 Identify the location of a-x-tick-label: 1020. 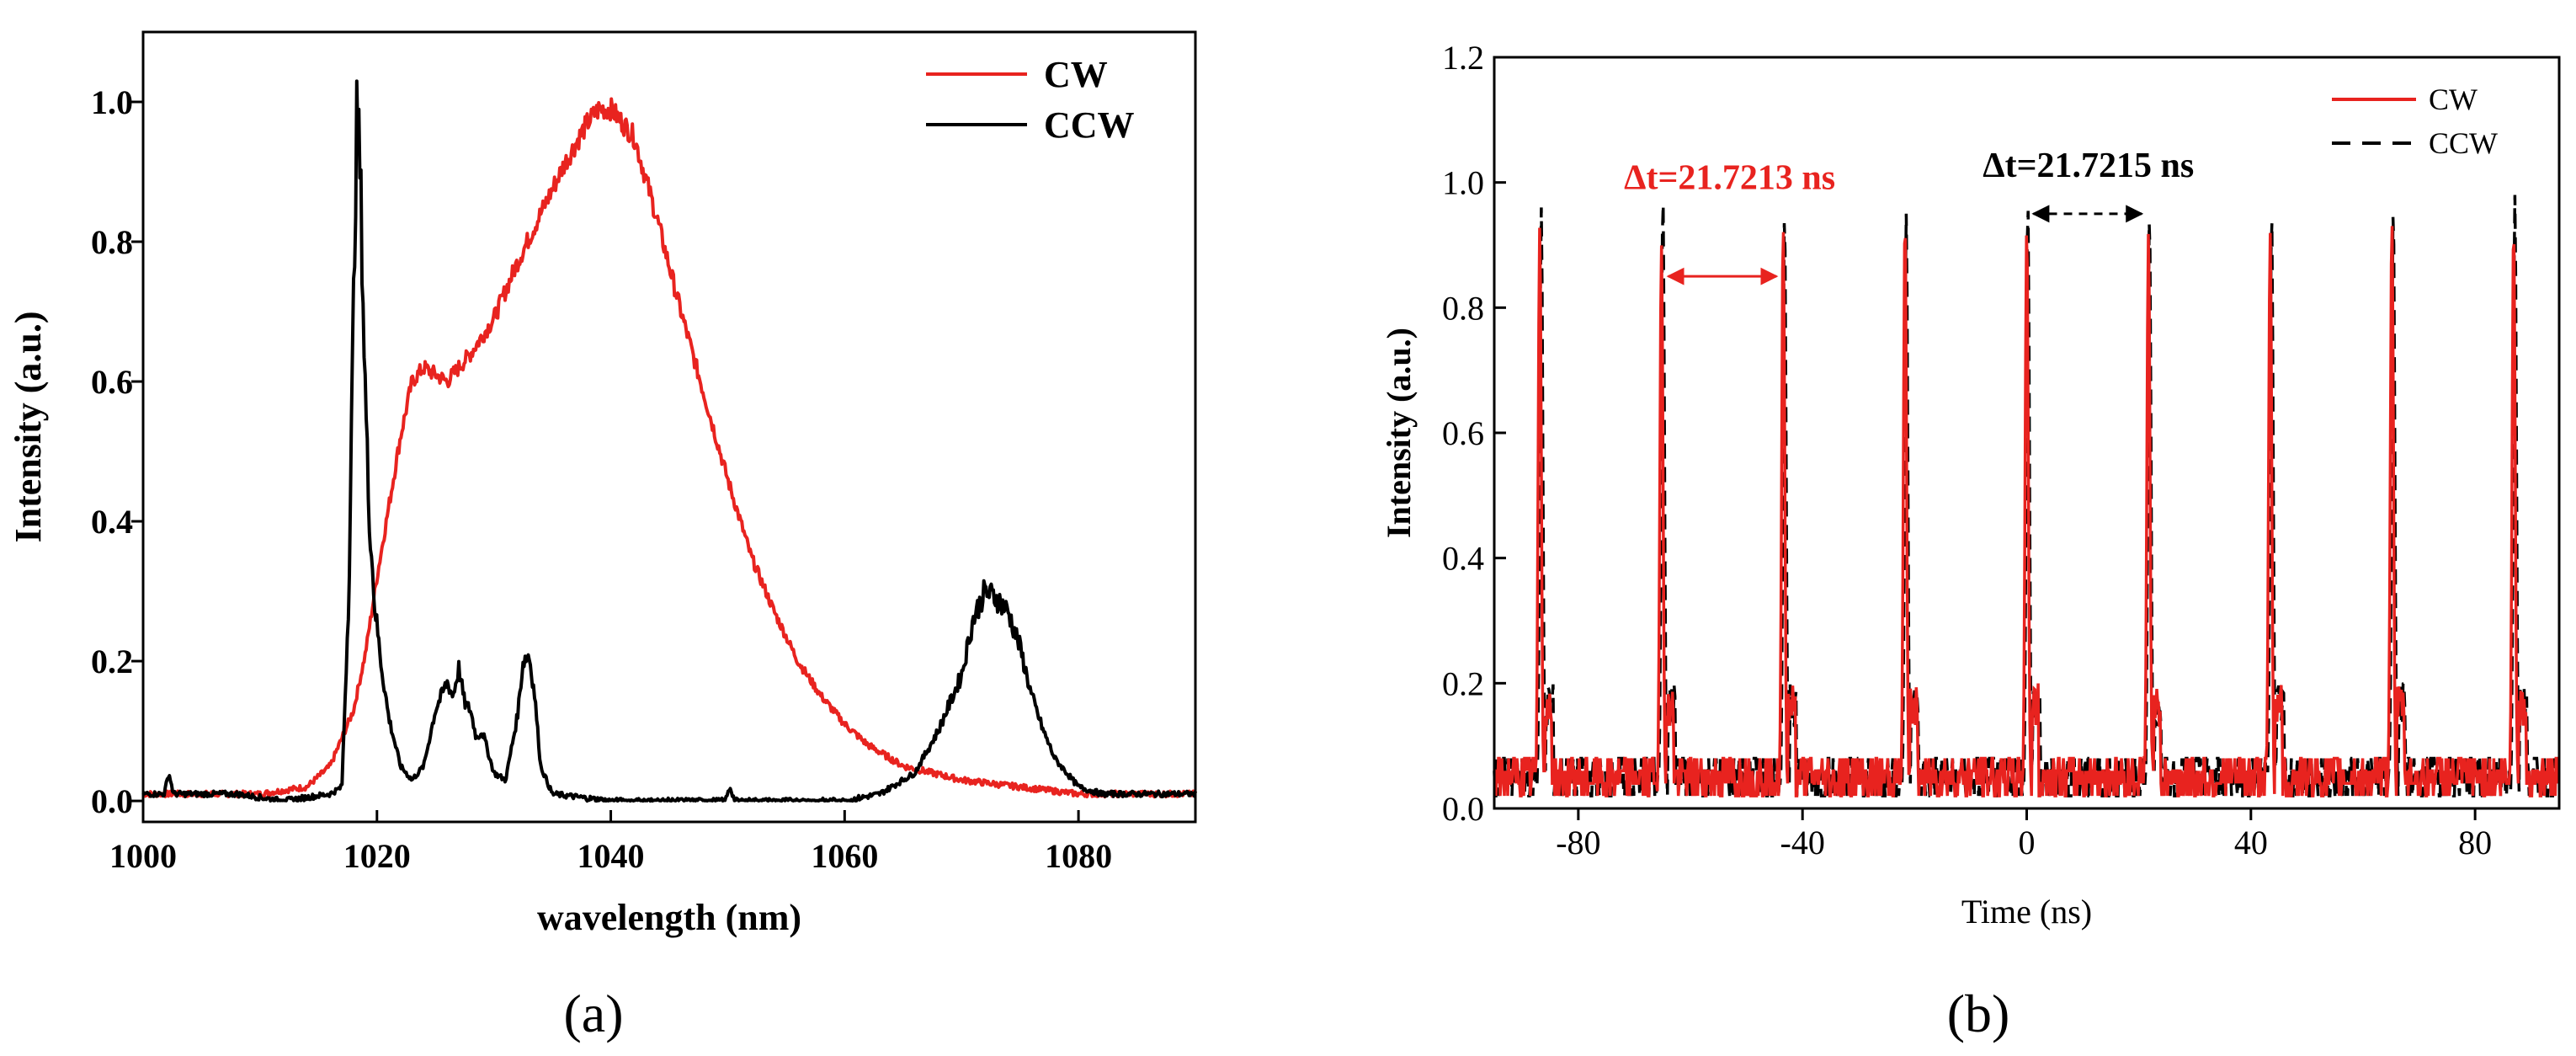
(377, 856).